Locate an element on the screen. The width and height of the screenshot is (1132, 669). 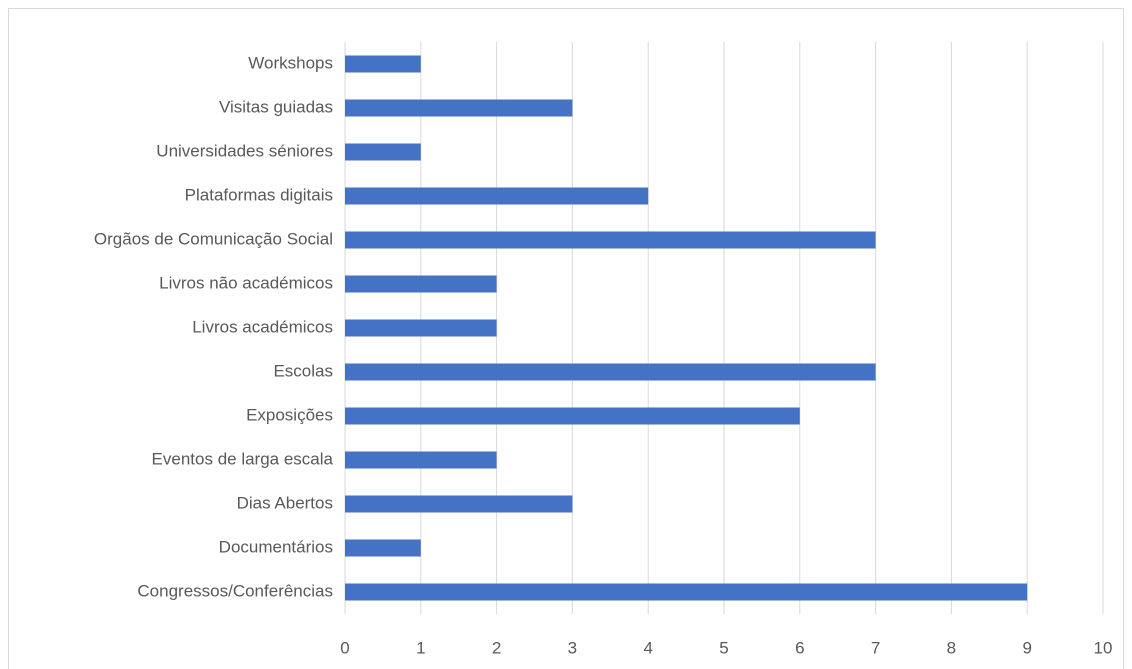
y-tick-label: Congressos/Conferências is located at coordinates (235, 590).